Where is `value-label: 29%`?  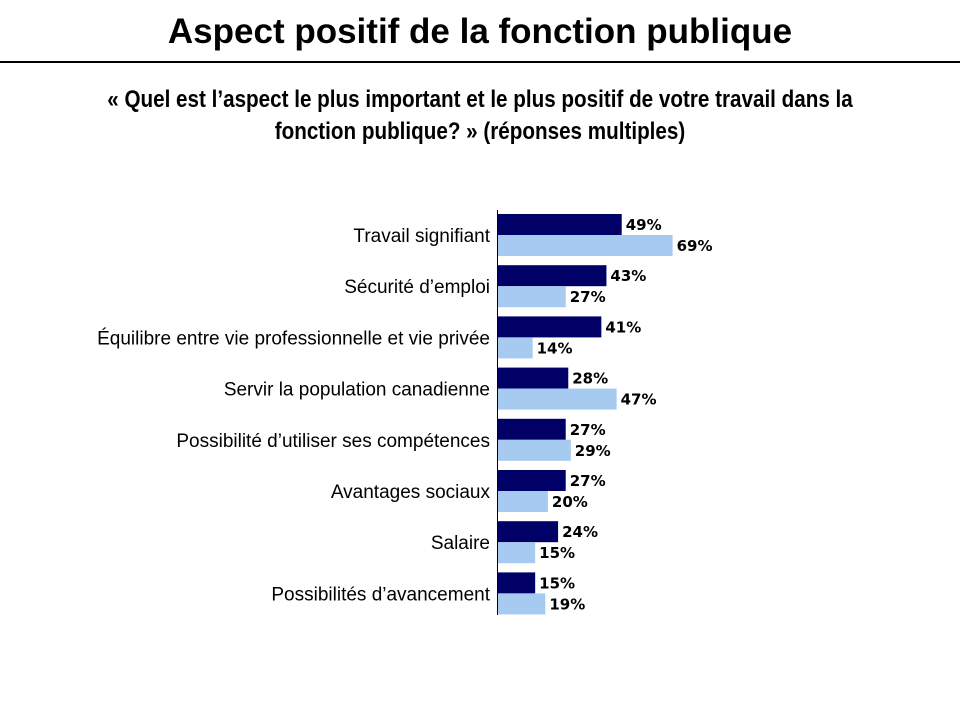 value-label: 29% is located at coordinates (593, 451).